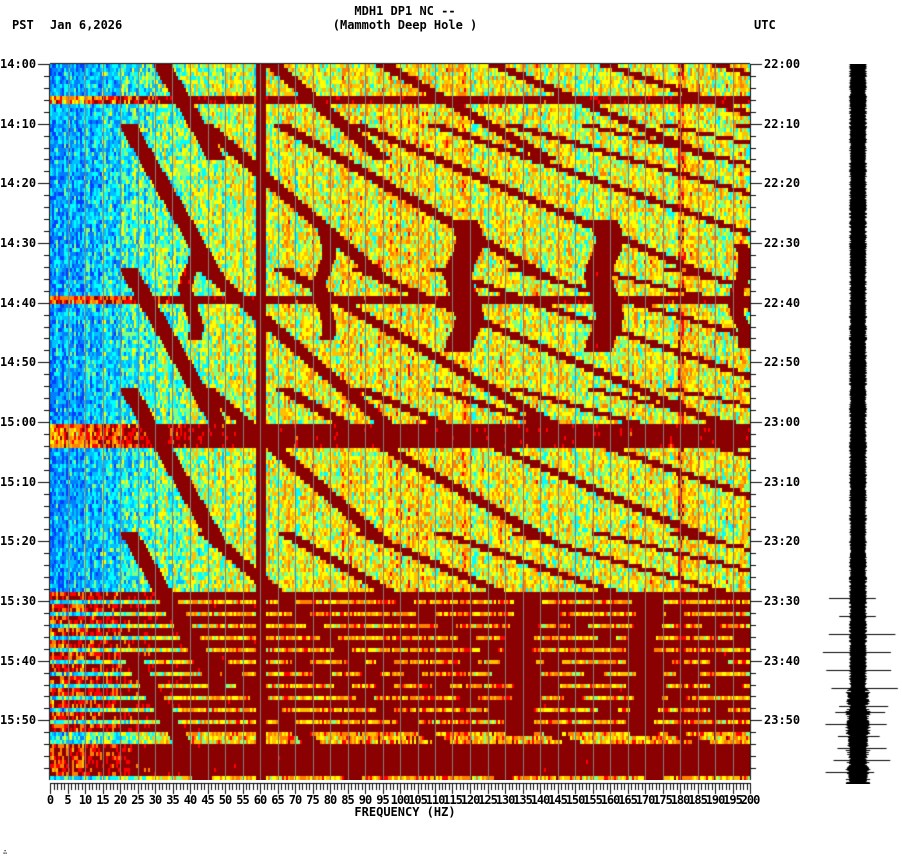 This screenshot has width=902, height=864. What do you see at coordinates (782, 362) in the screenshot?
I see `y-tick-label-right: 22:50` at bounding box center [782, 362].